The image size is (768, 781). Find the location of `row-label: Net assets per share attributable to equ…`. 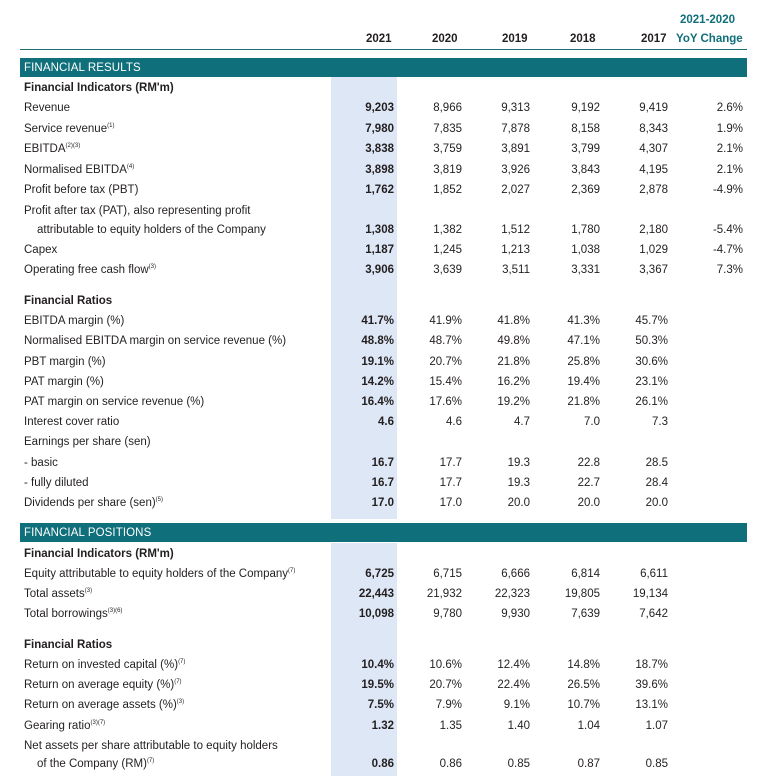

row-label: Net assets per share attributable to equ… is located at coordinates (151, 746).